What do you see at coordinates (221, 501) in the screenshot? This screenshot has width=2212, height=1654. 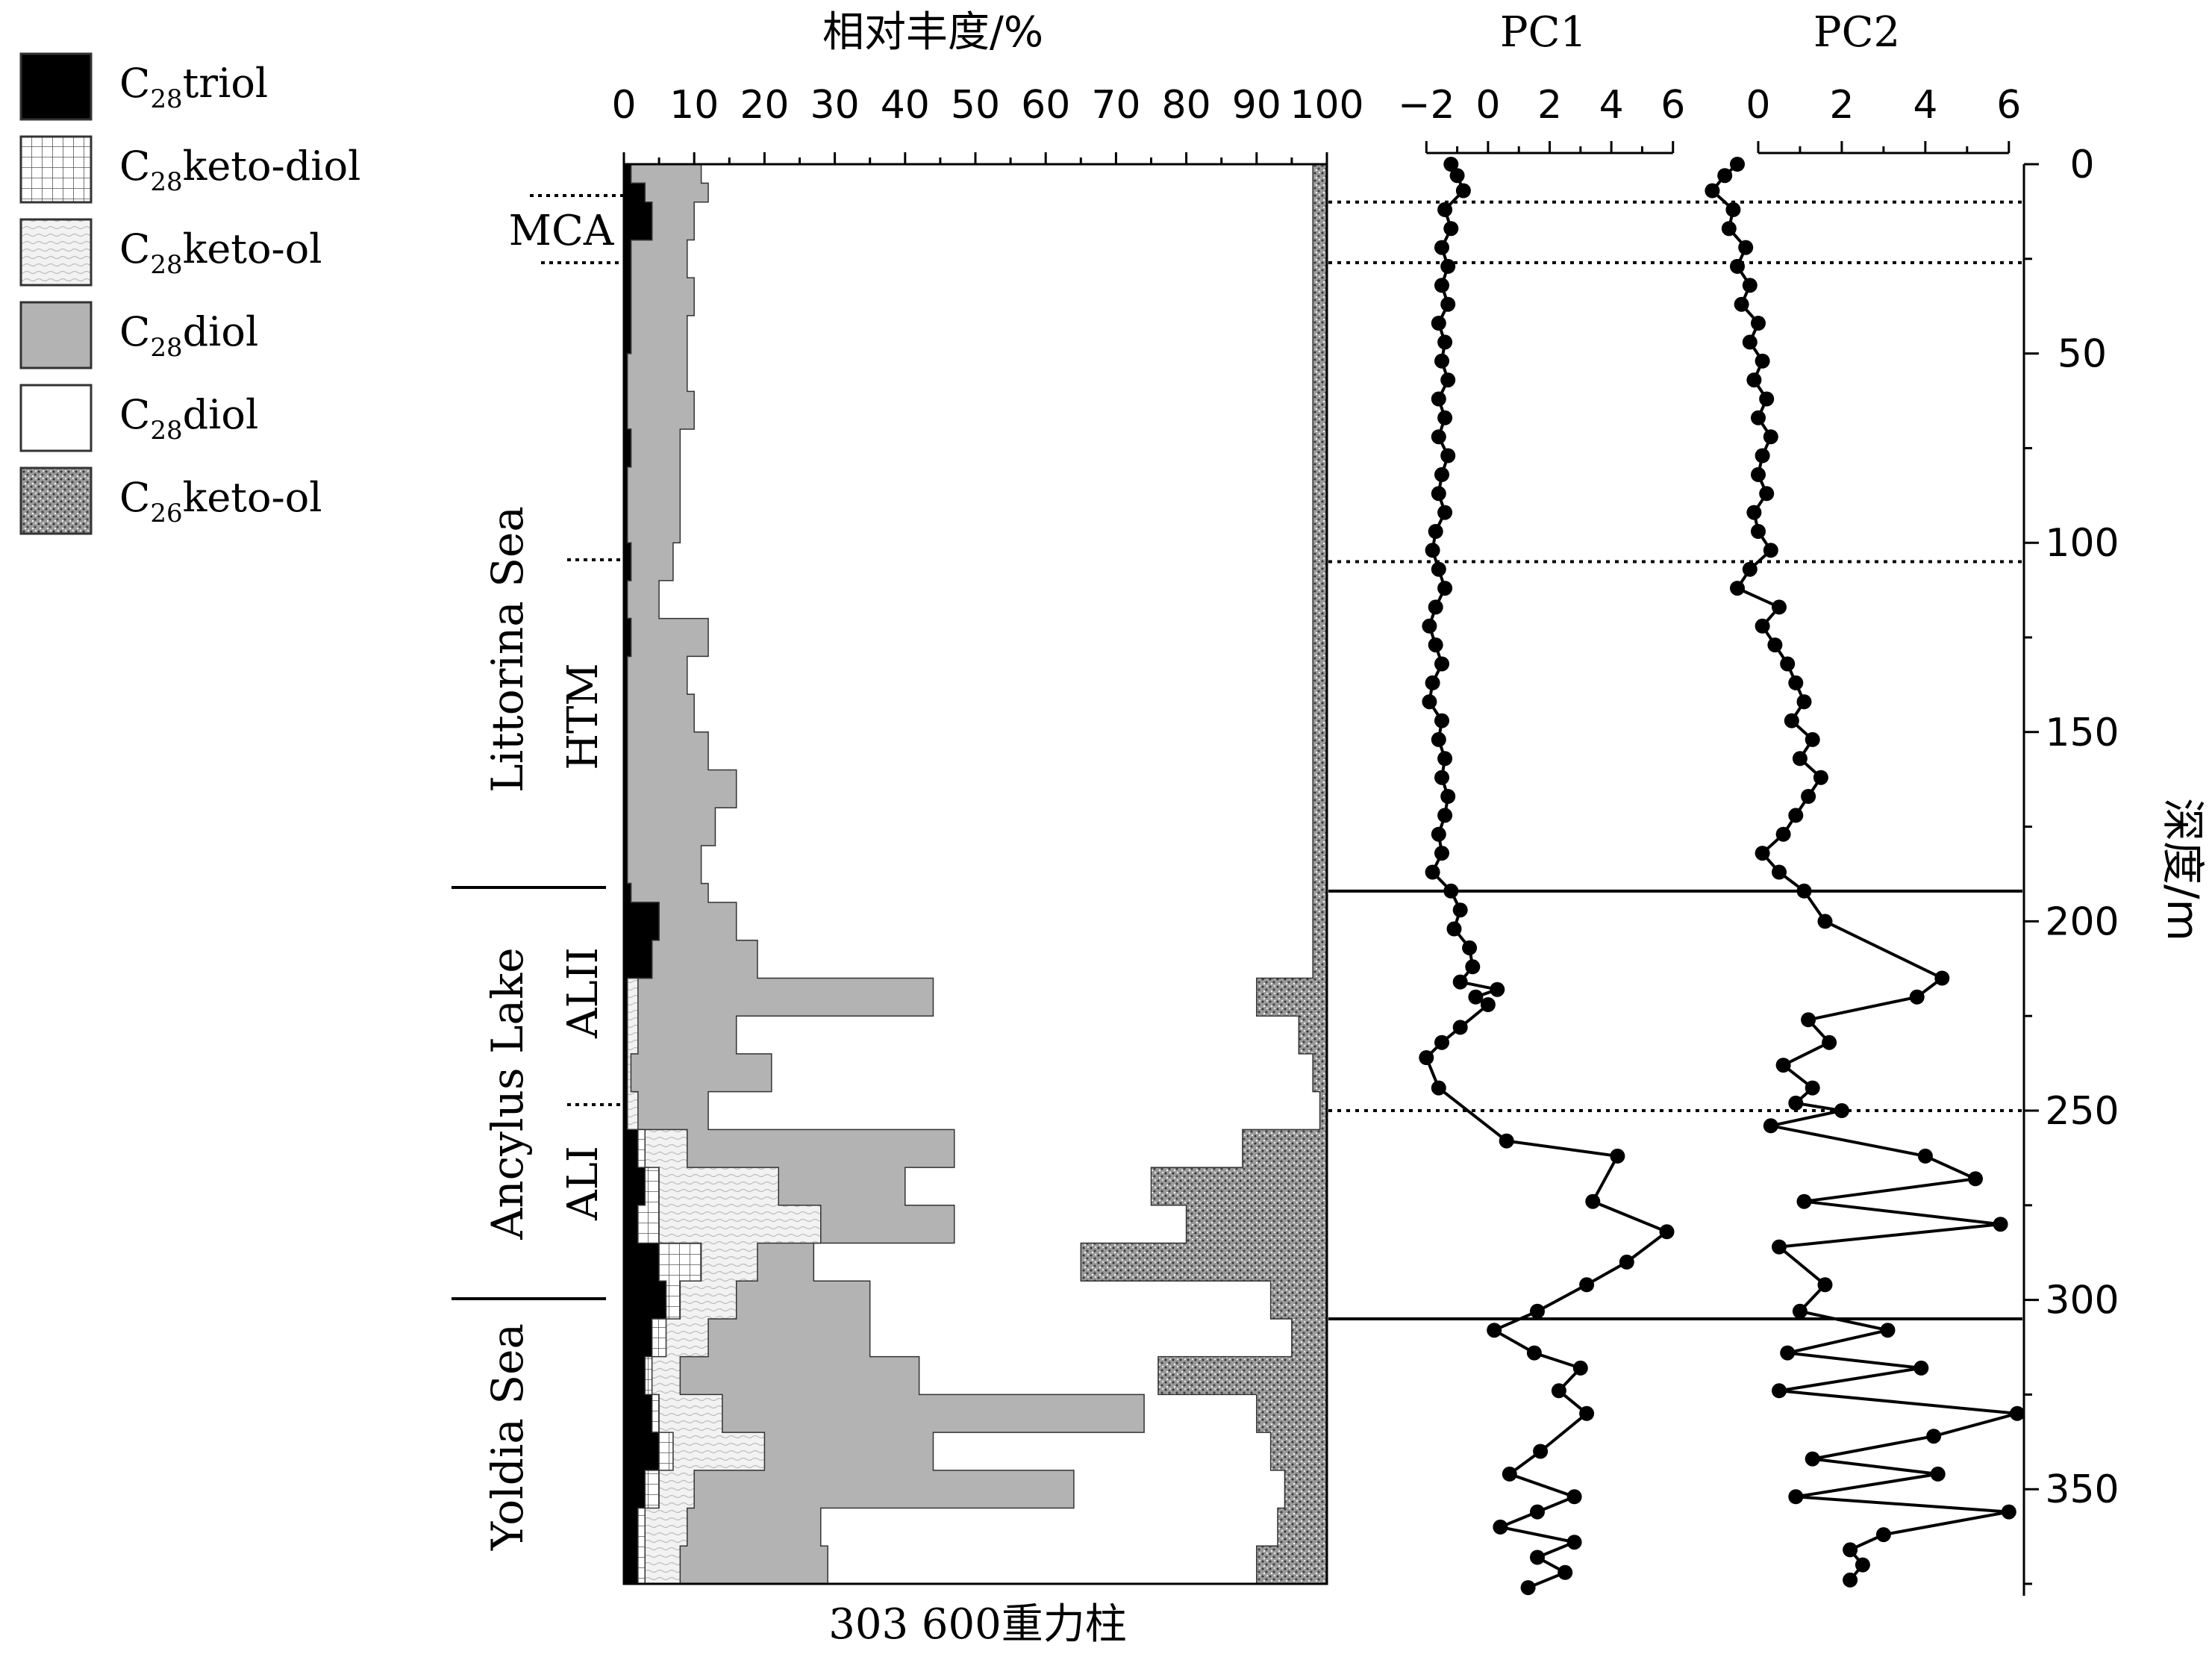 I see `legend-label-5: C26keto-ol` at bounding box center [221, 501].